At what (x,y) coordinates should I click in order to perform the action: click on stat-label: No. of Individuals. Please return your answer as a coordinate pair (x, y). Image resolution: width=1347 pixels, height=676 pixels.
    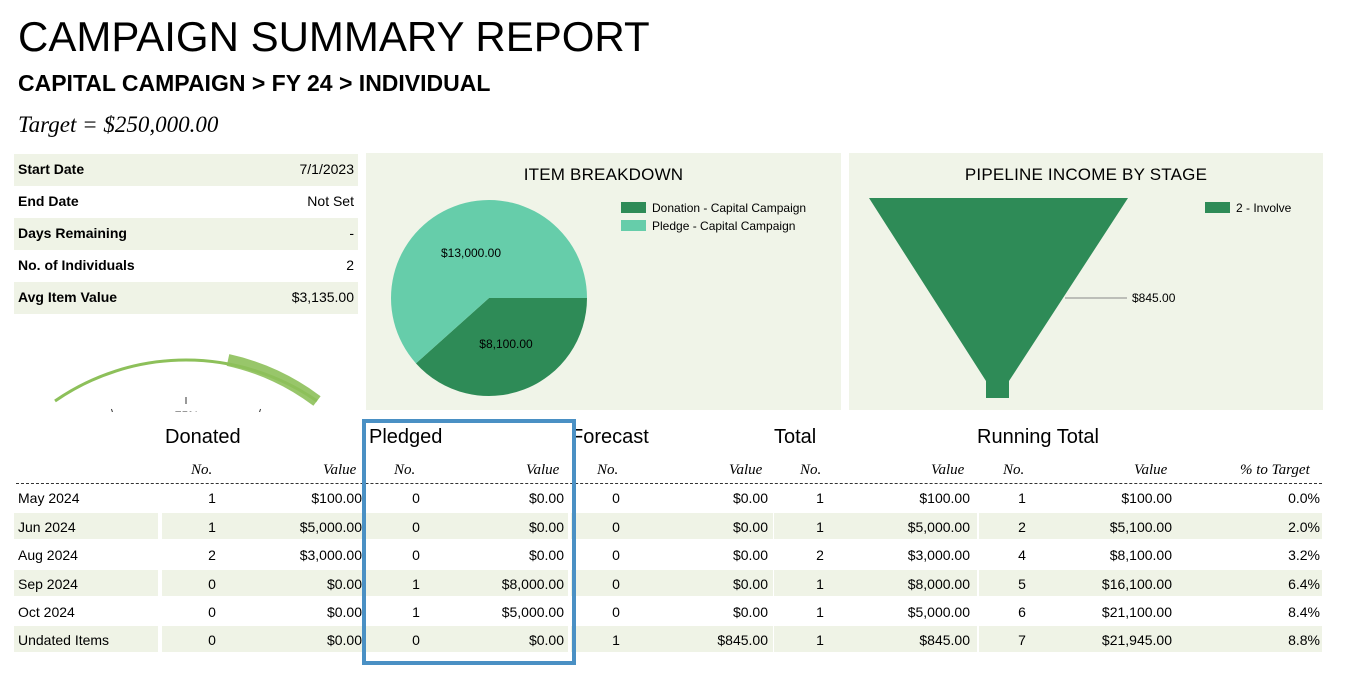
    Looking at the image, I should click on (76, 265).